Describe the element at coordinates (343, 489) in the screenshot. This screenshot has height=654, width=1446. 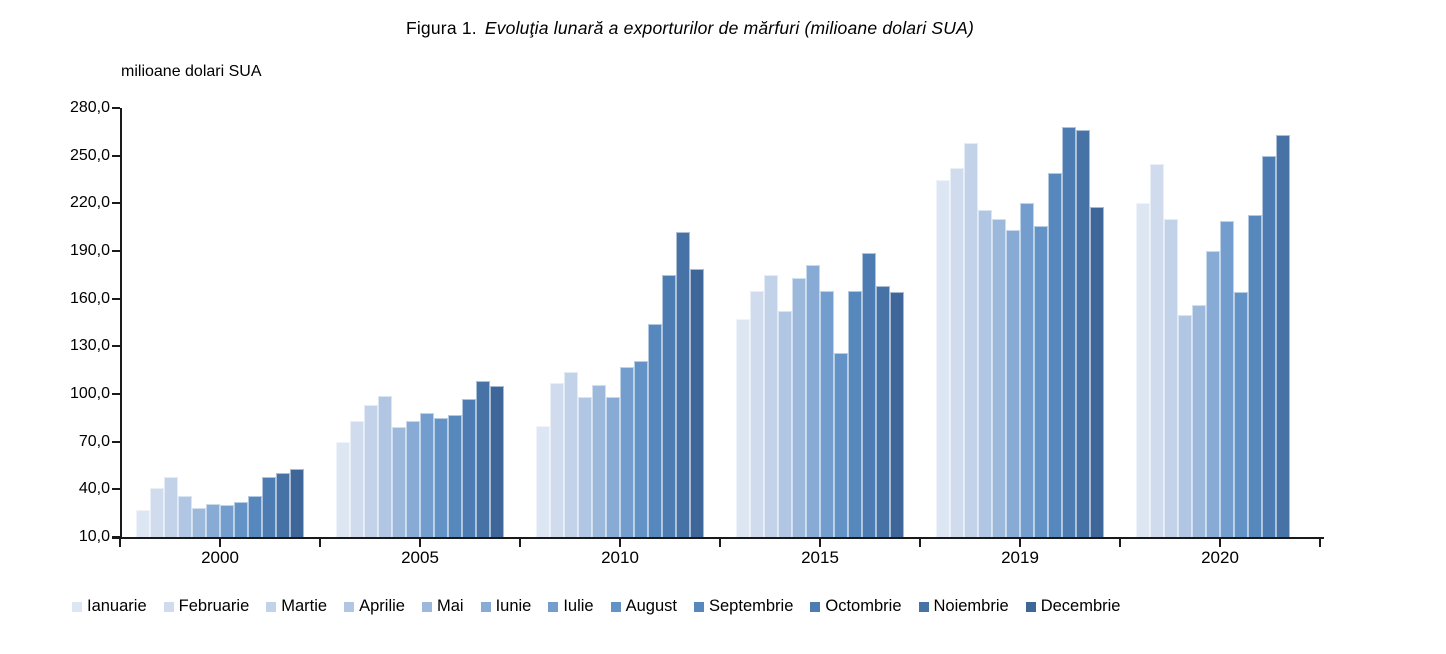
I see `bar-ianuarie-2005` at that location.